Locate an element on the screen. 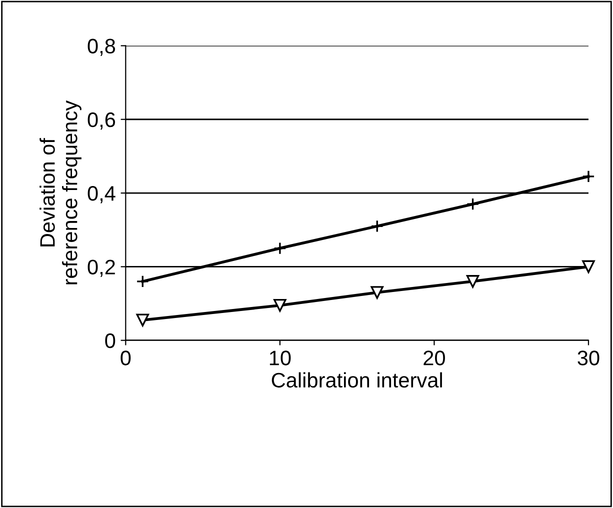  y-tick-label: 0,6 is located at coordinates (102, 121).